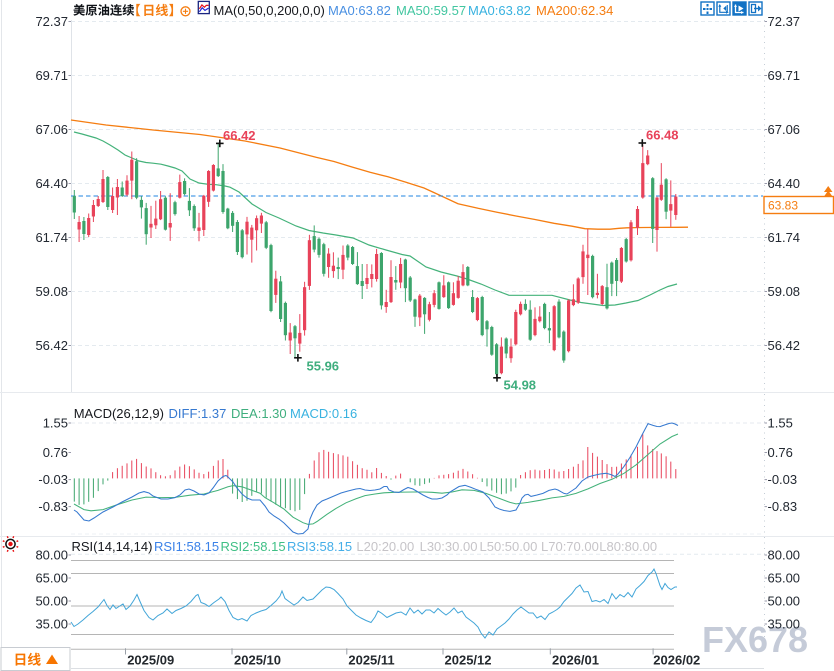 The height and width of the screenshot is (671, 834). Describe the element at coordinates (431, 10) in the screenshot. I see `svg-text: MA50:59.57` at that location.